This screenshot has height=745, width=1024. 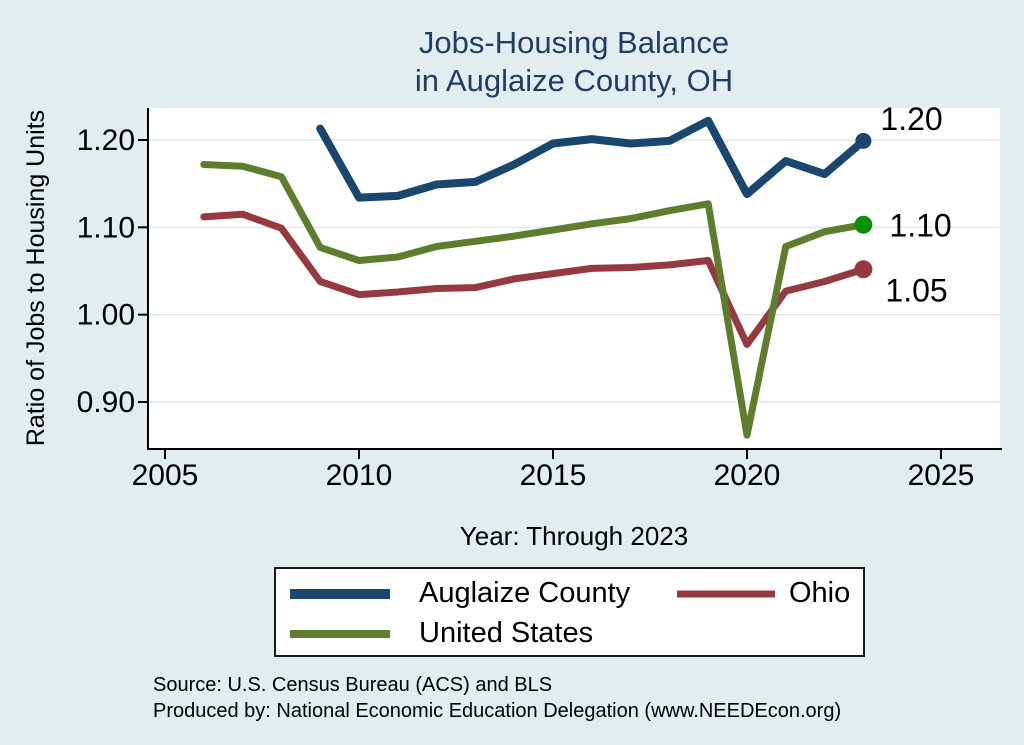 What do you see at coordinates (574, 80) in the screenshot?
I see `chart-title-line2: in Auglaize County, OH` at bounding box center [574, 80].